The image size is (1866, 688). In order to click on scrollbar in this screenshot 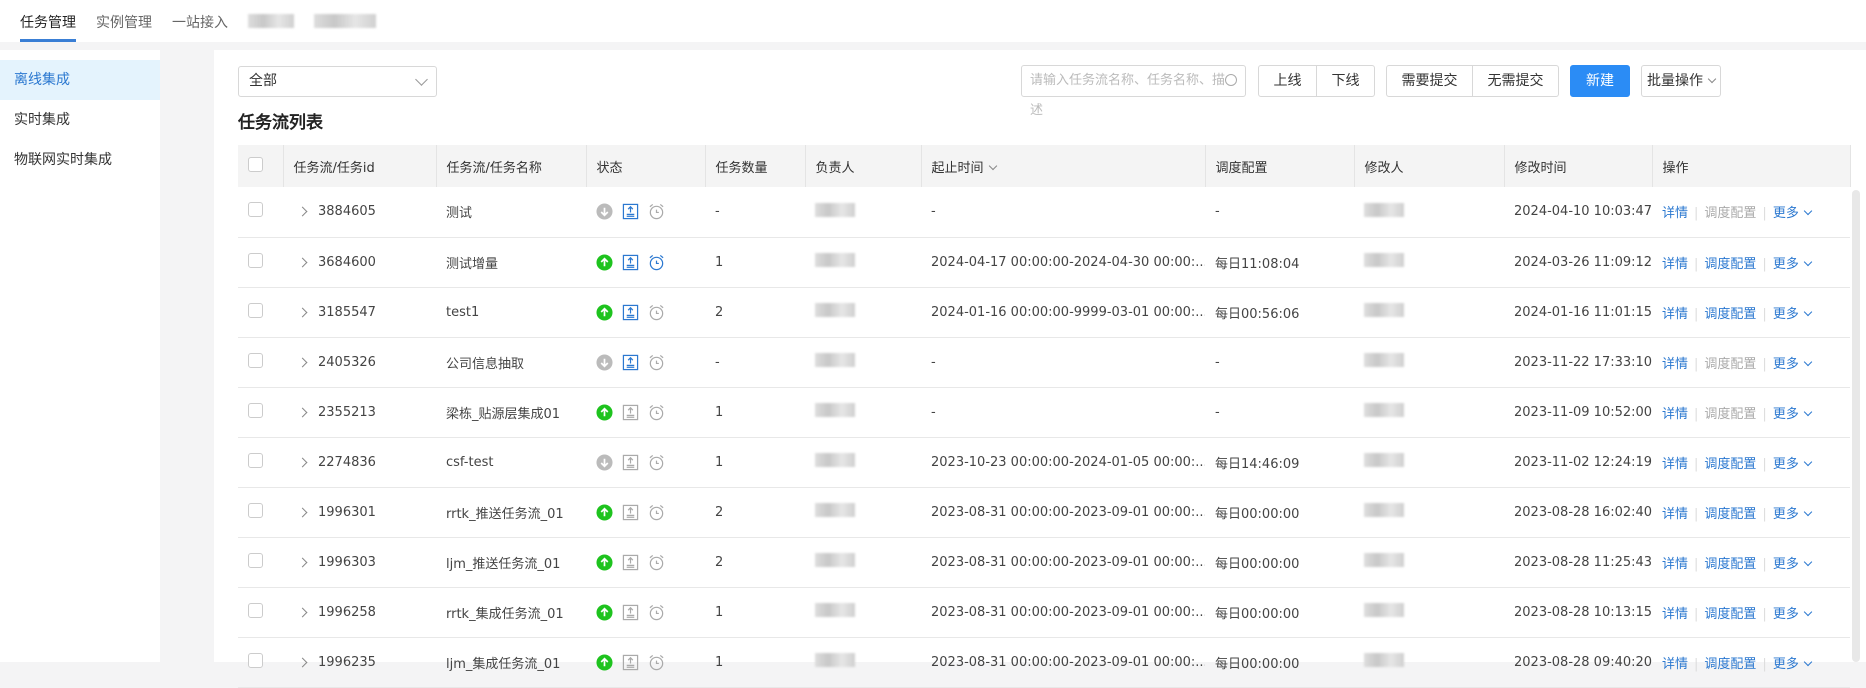, I will do `click(1856, 426)`.